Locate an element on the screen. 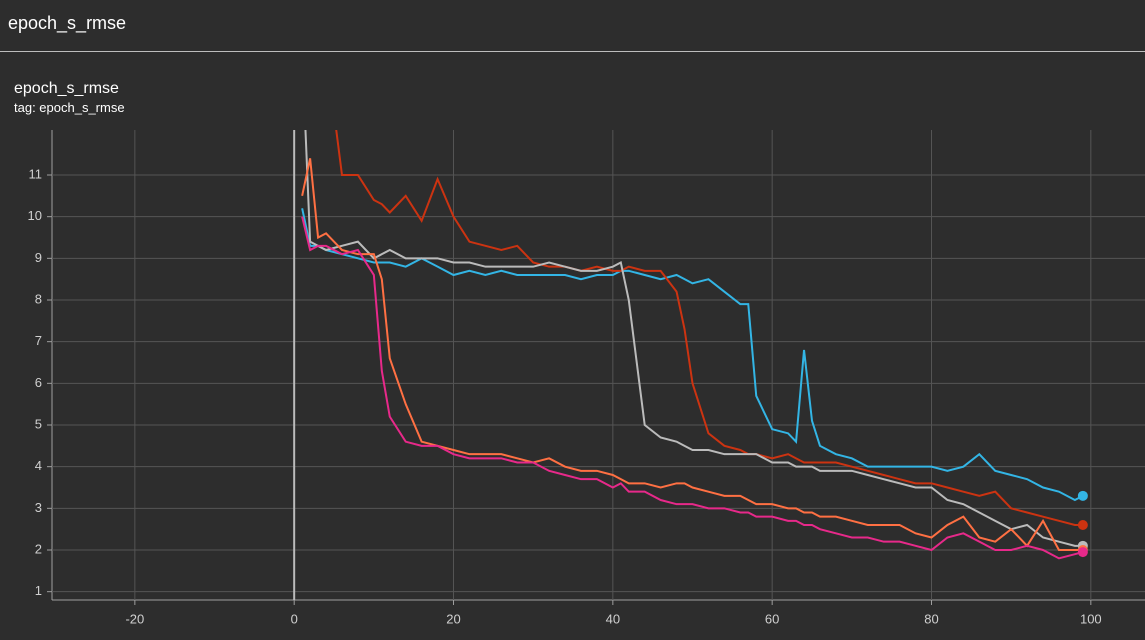  x-tick-label: 40 is located at coordinates (613, 618).